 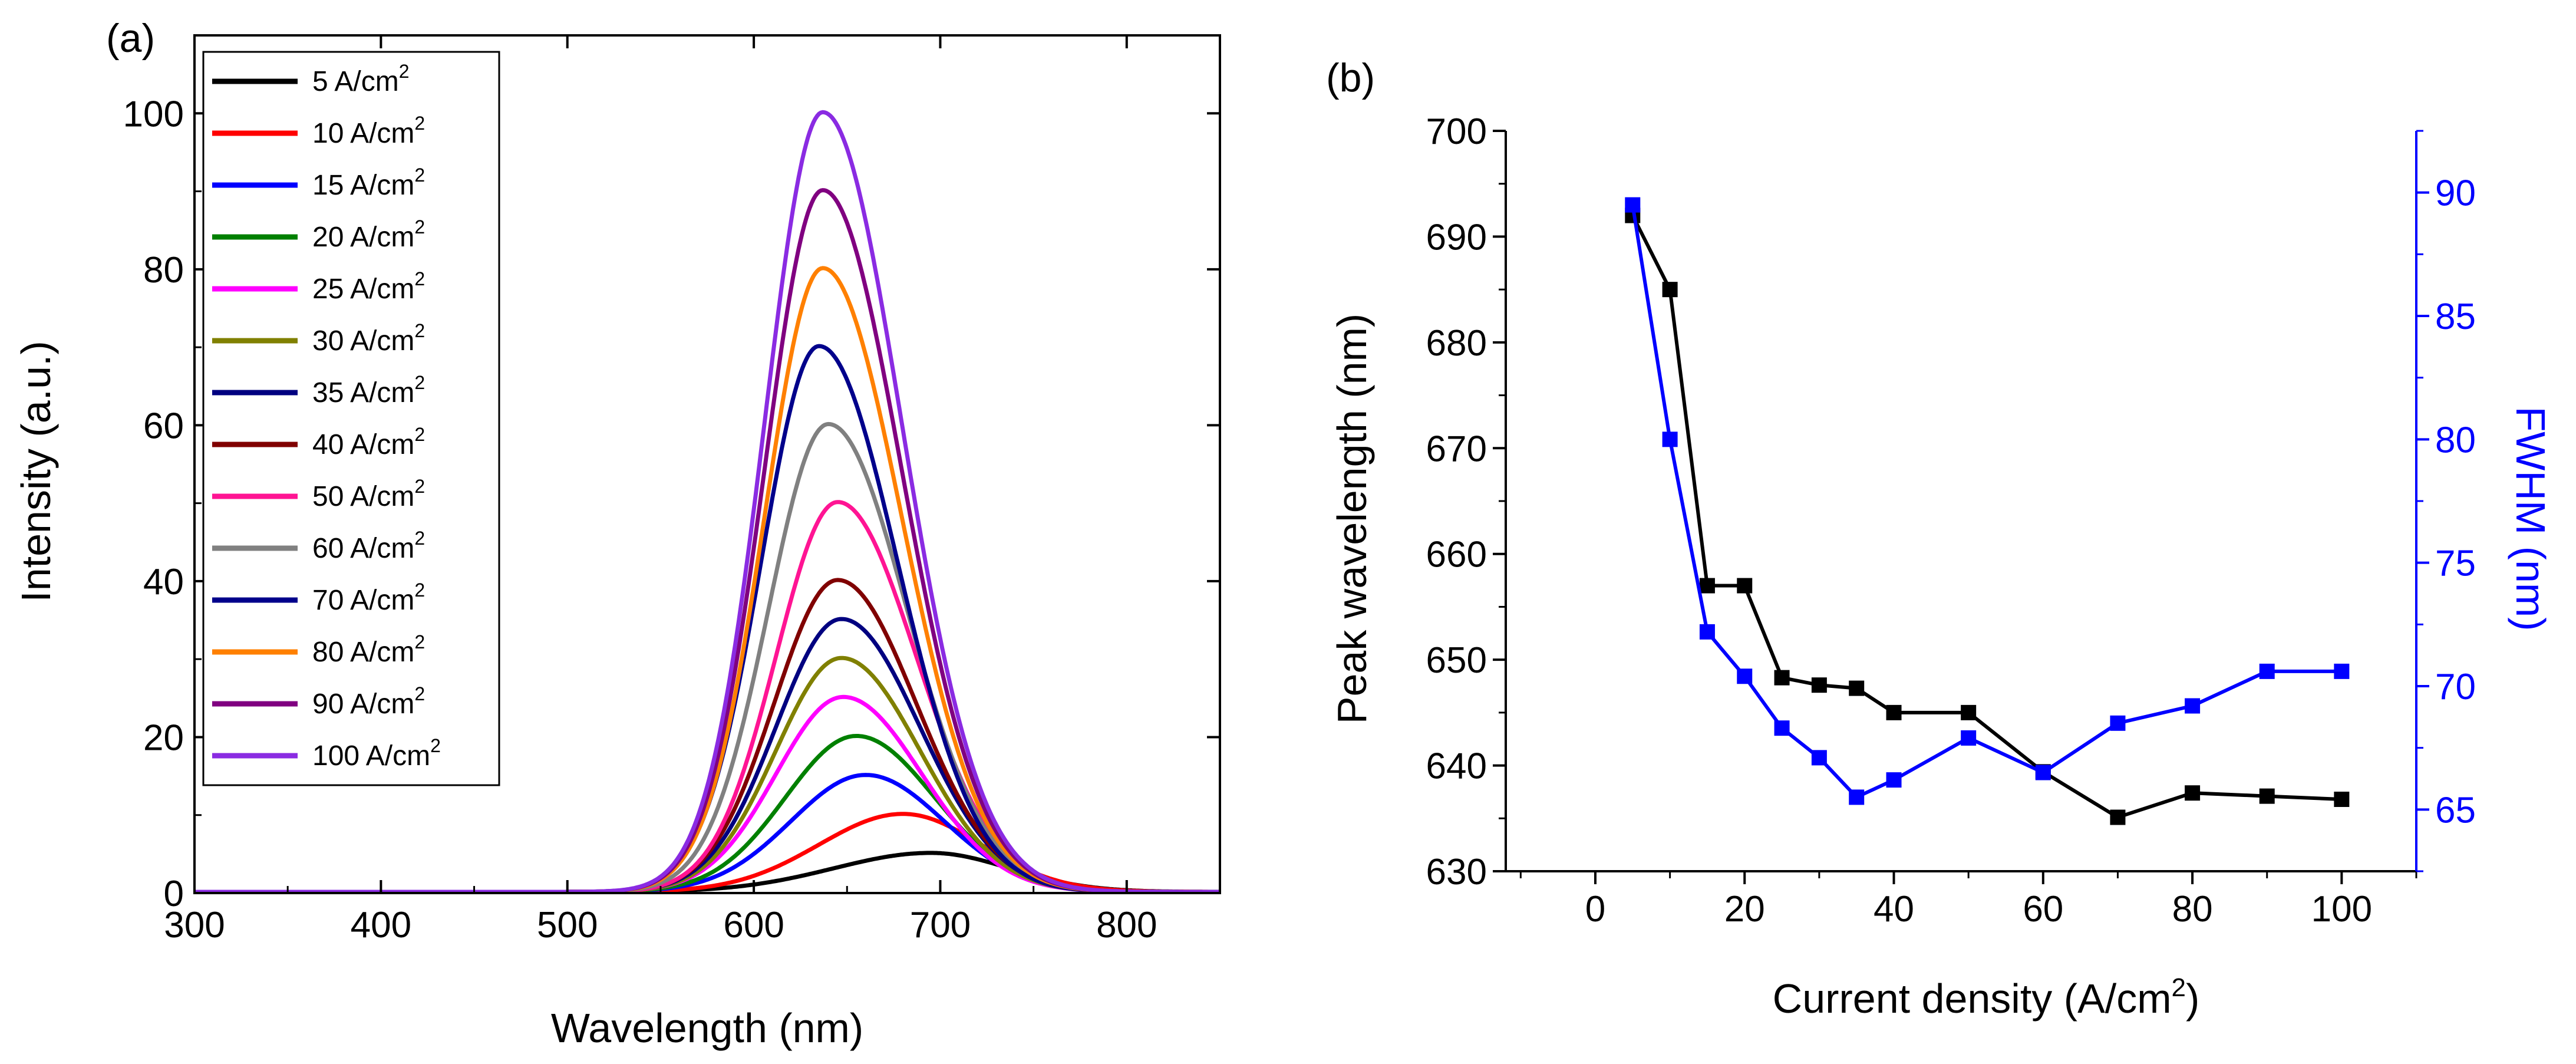 I want to click on y-tick-label-650: 650, so click(x=1457, y=660).